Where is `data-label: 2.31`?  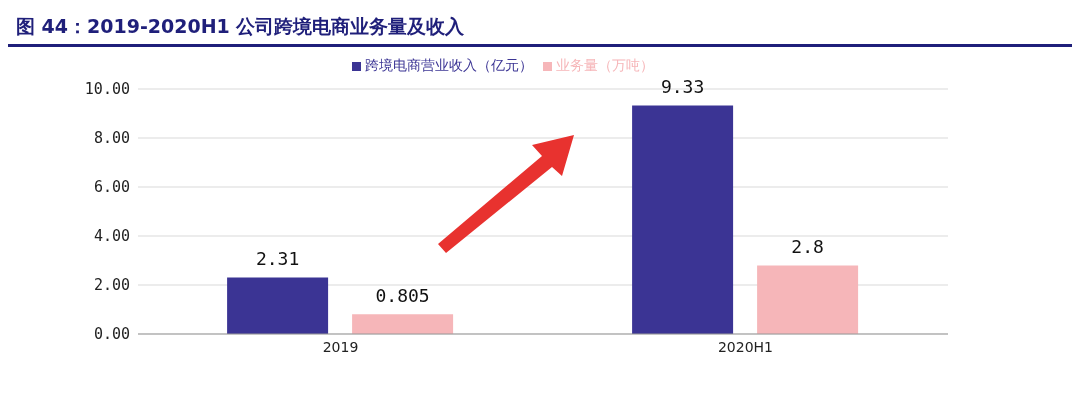
data-label: 2.31 is located at coordinates (277, 259).